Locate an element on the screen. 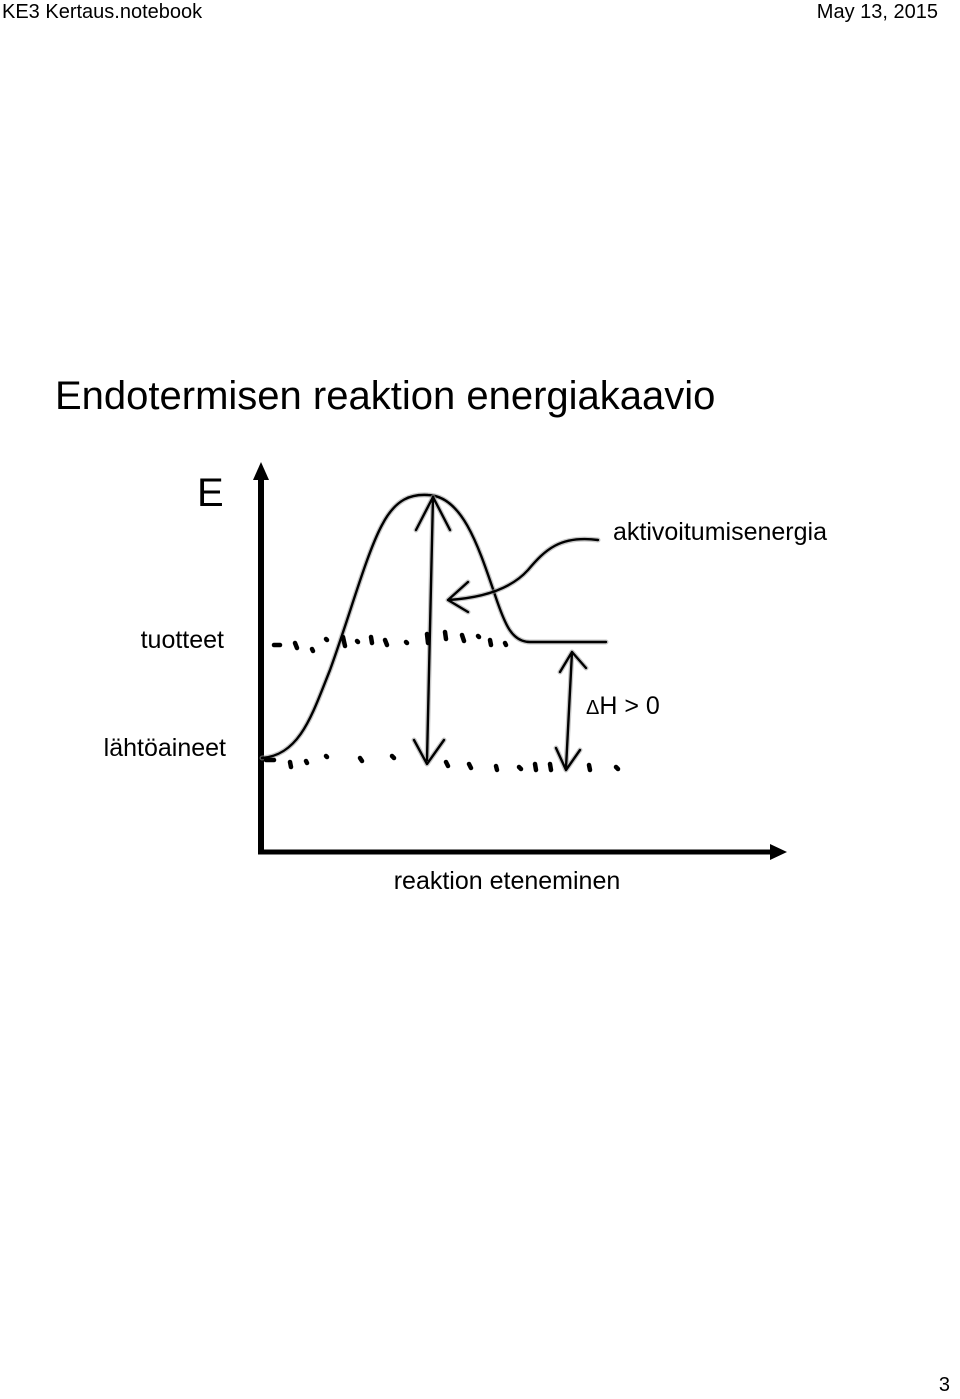 The image size is (960, 1399). y-axis-arrowhead is located at coordinates (261, 471).